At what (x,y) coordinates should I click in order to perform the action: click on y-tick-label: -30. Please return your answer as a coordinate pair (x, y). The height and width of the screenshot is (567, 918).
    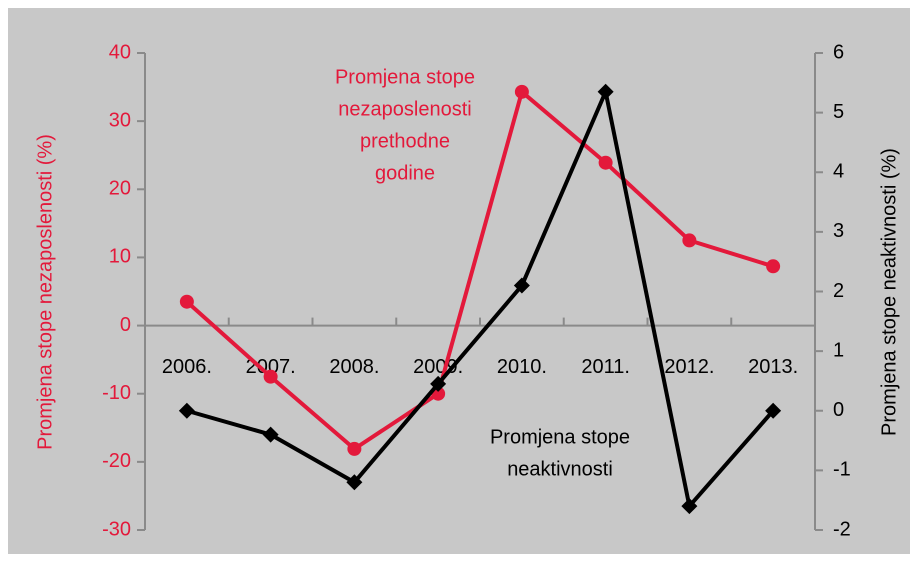
    Looking at the image, I should click on (116, 529).